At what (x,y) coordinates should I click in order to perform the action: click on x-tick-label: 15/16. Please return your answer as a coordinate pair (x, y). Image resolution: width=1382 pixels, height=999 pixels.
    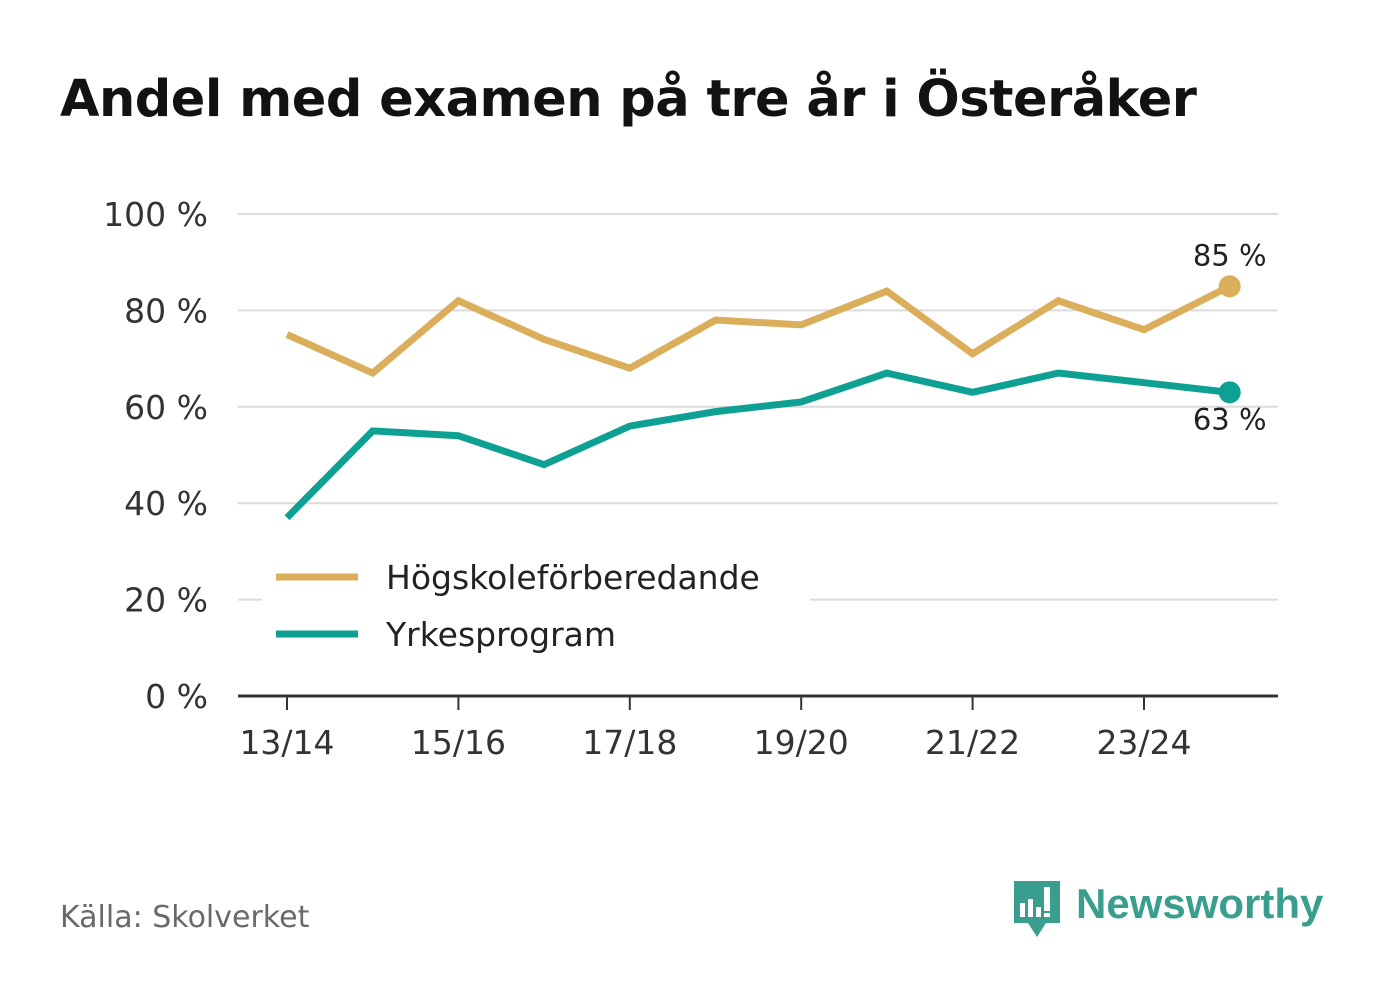
    Looking at the image, I should click on (458, 742).